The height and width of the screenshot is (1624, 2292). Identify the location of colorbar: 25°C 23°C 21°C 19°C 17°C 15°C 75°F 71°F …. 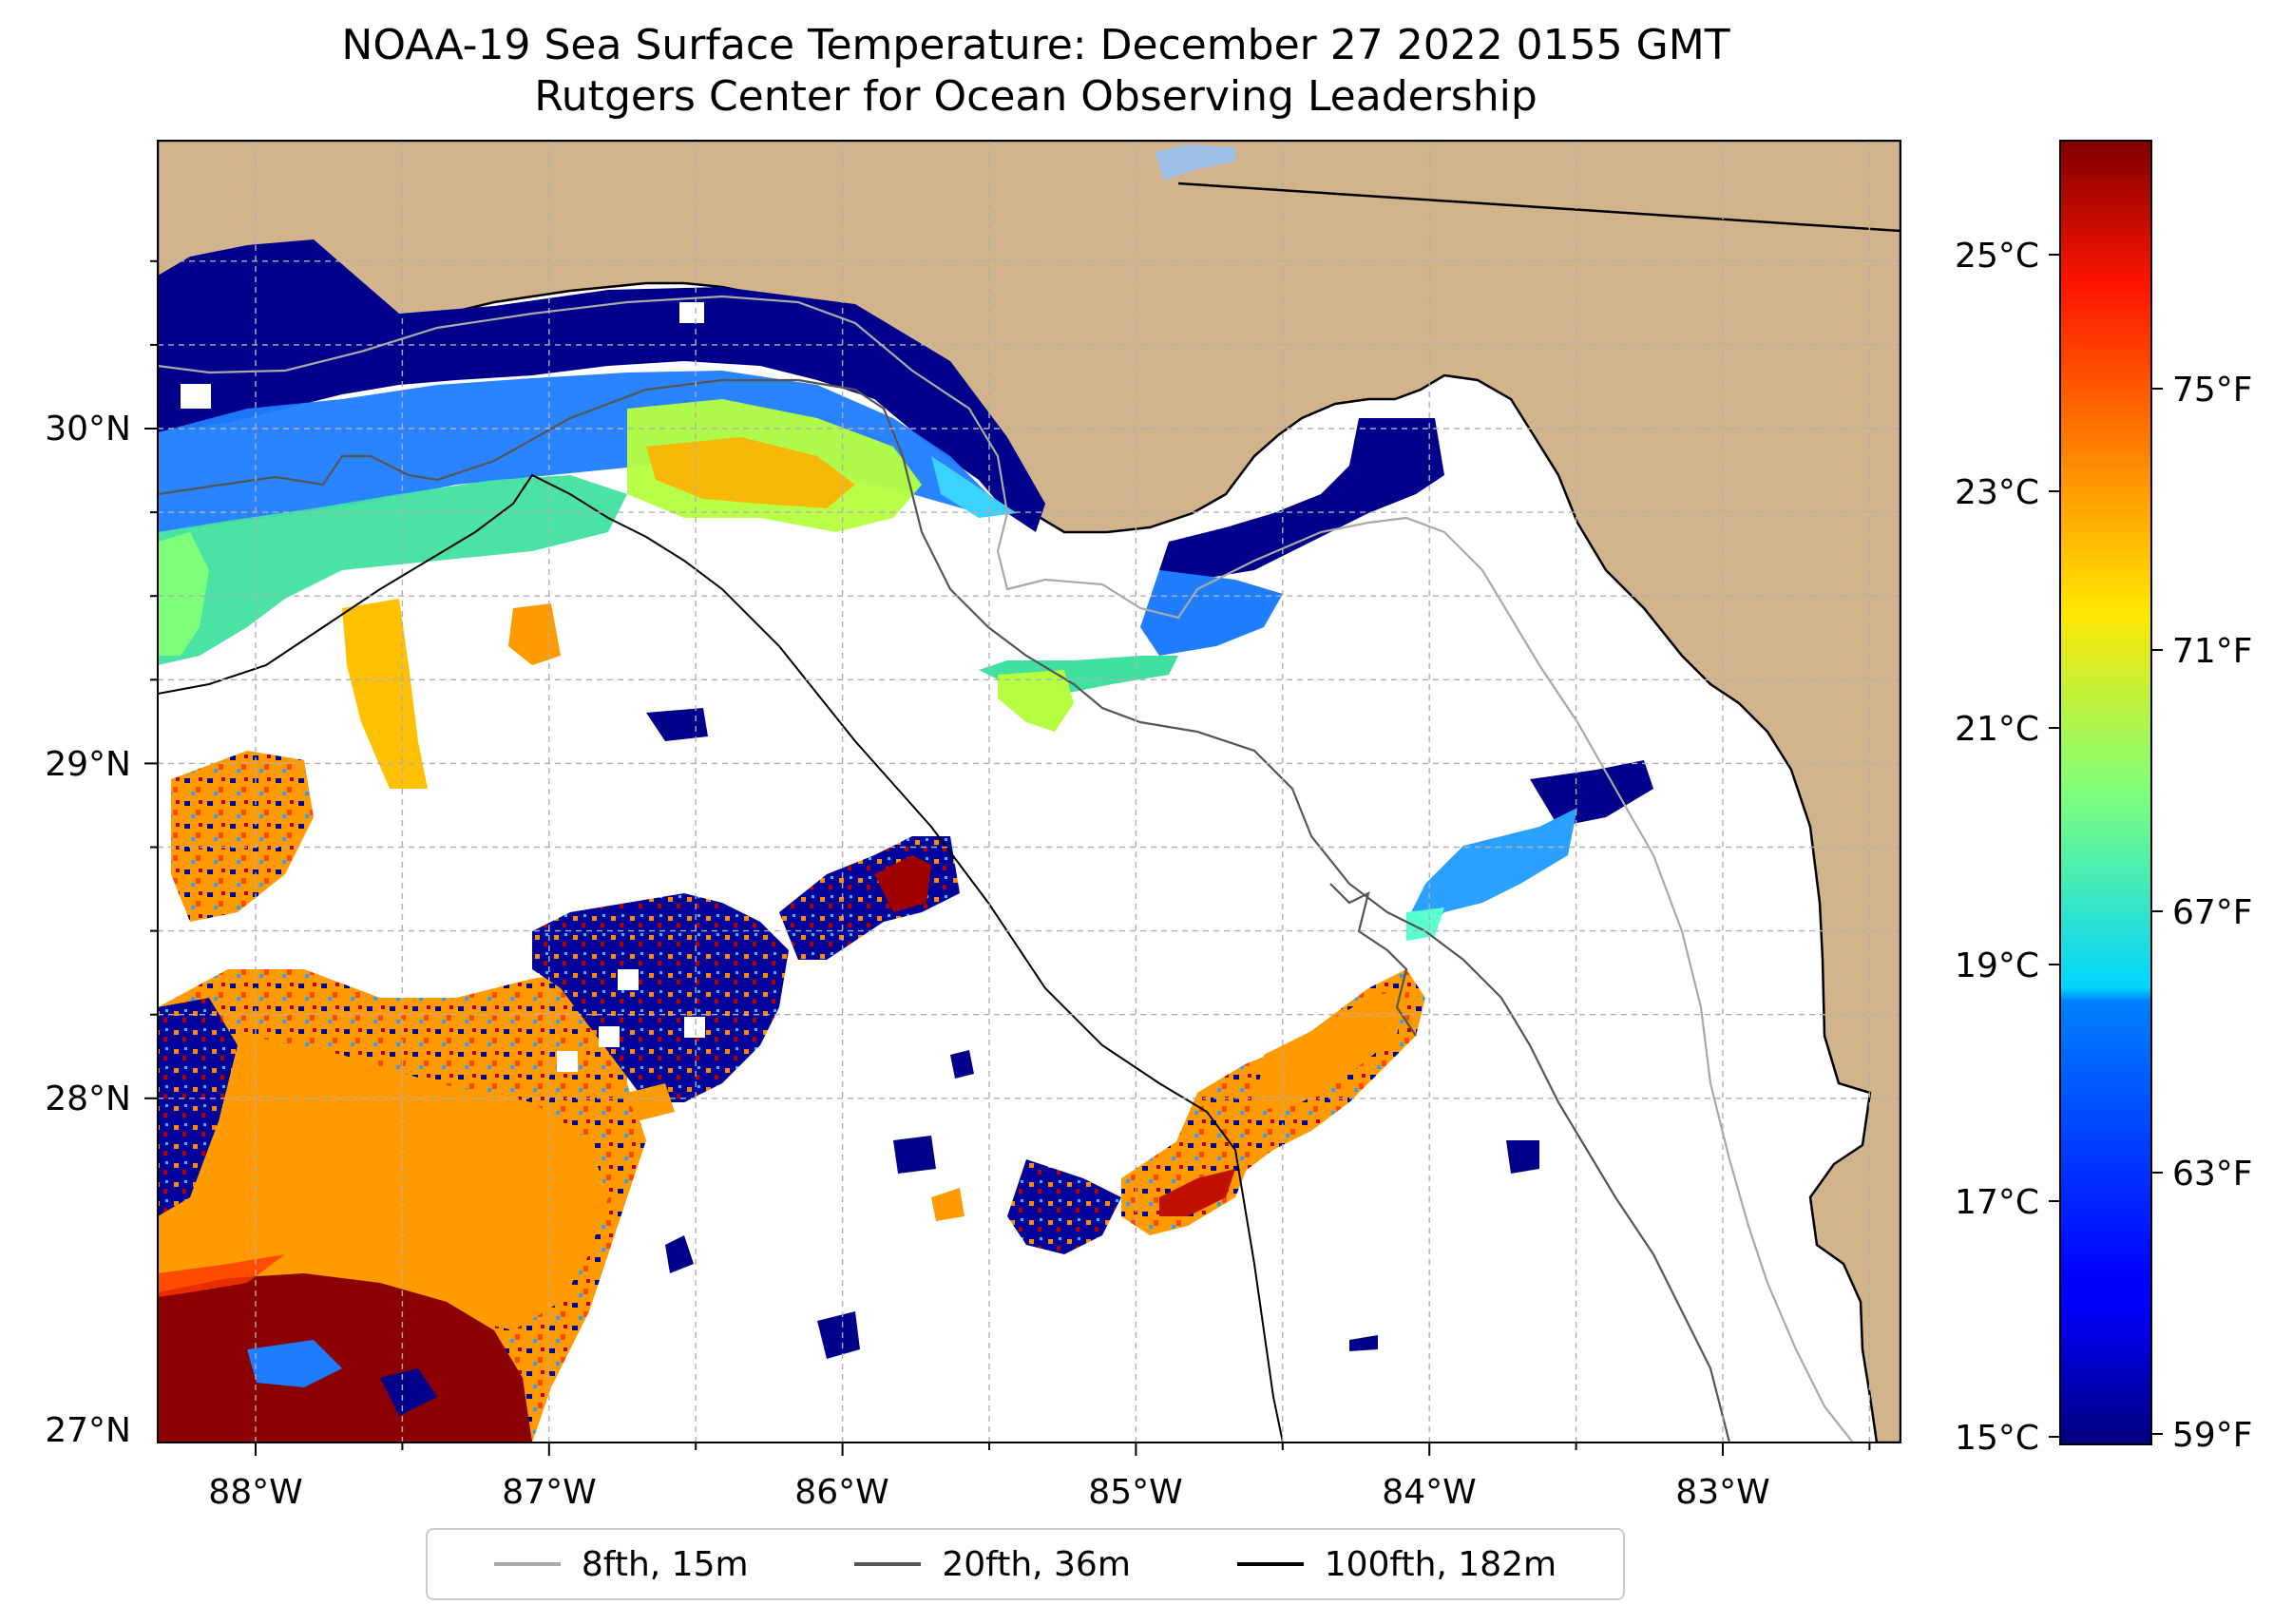
(2104, 799).